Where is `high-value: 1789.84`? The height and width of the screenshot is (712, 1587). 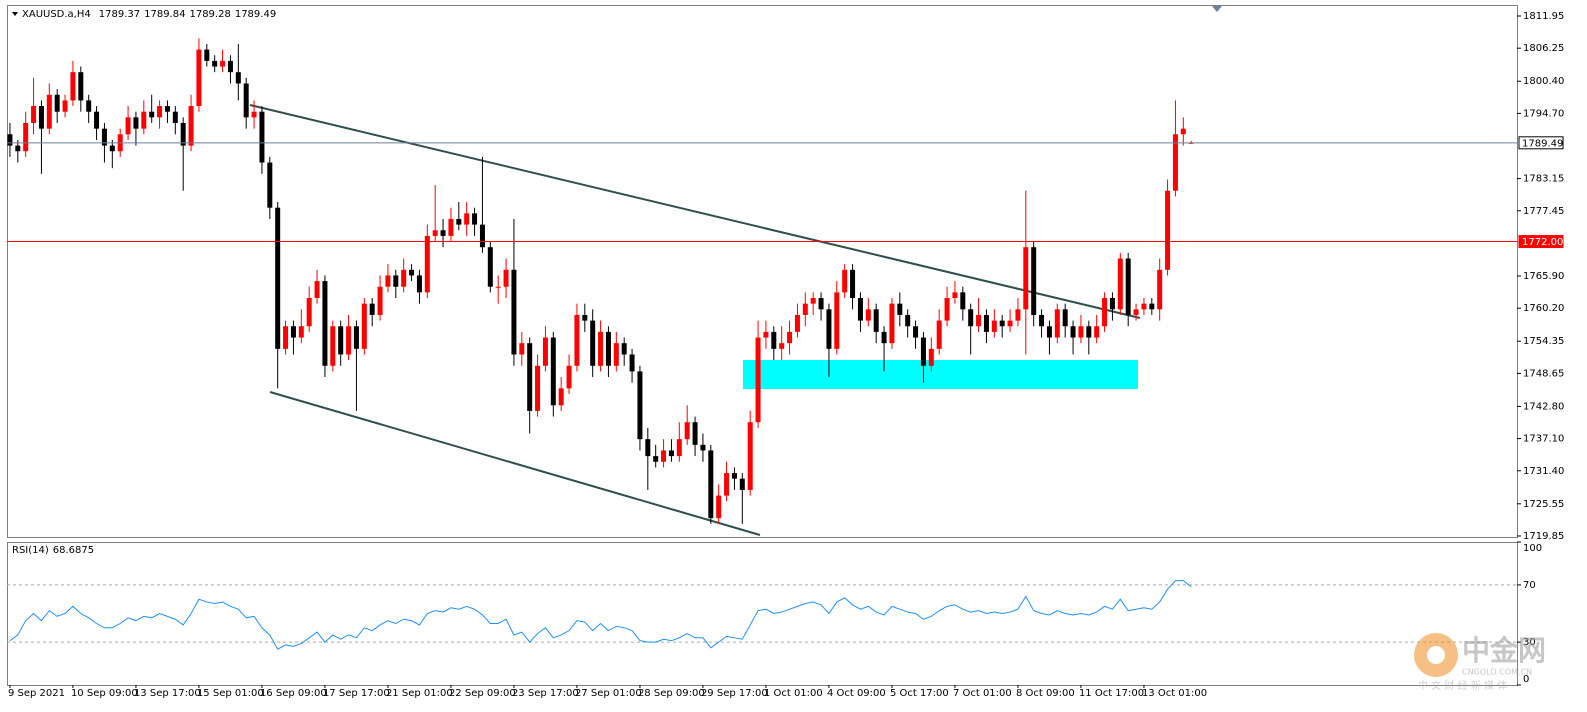
high-value: 1789.84 is located at coordinates (164, 14).